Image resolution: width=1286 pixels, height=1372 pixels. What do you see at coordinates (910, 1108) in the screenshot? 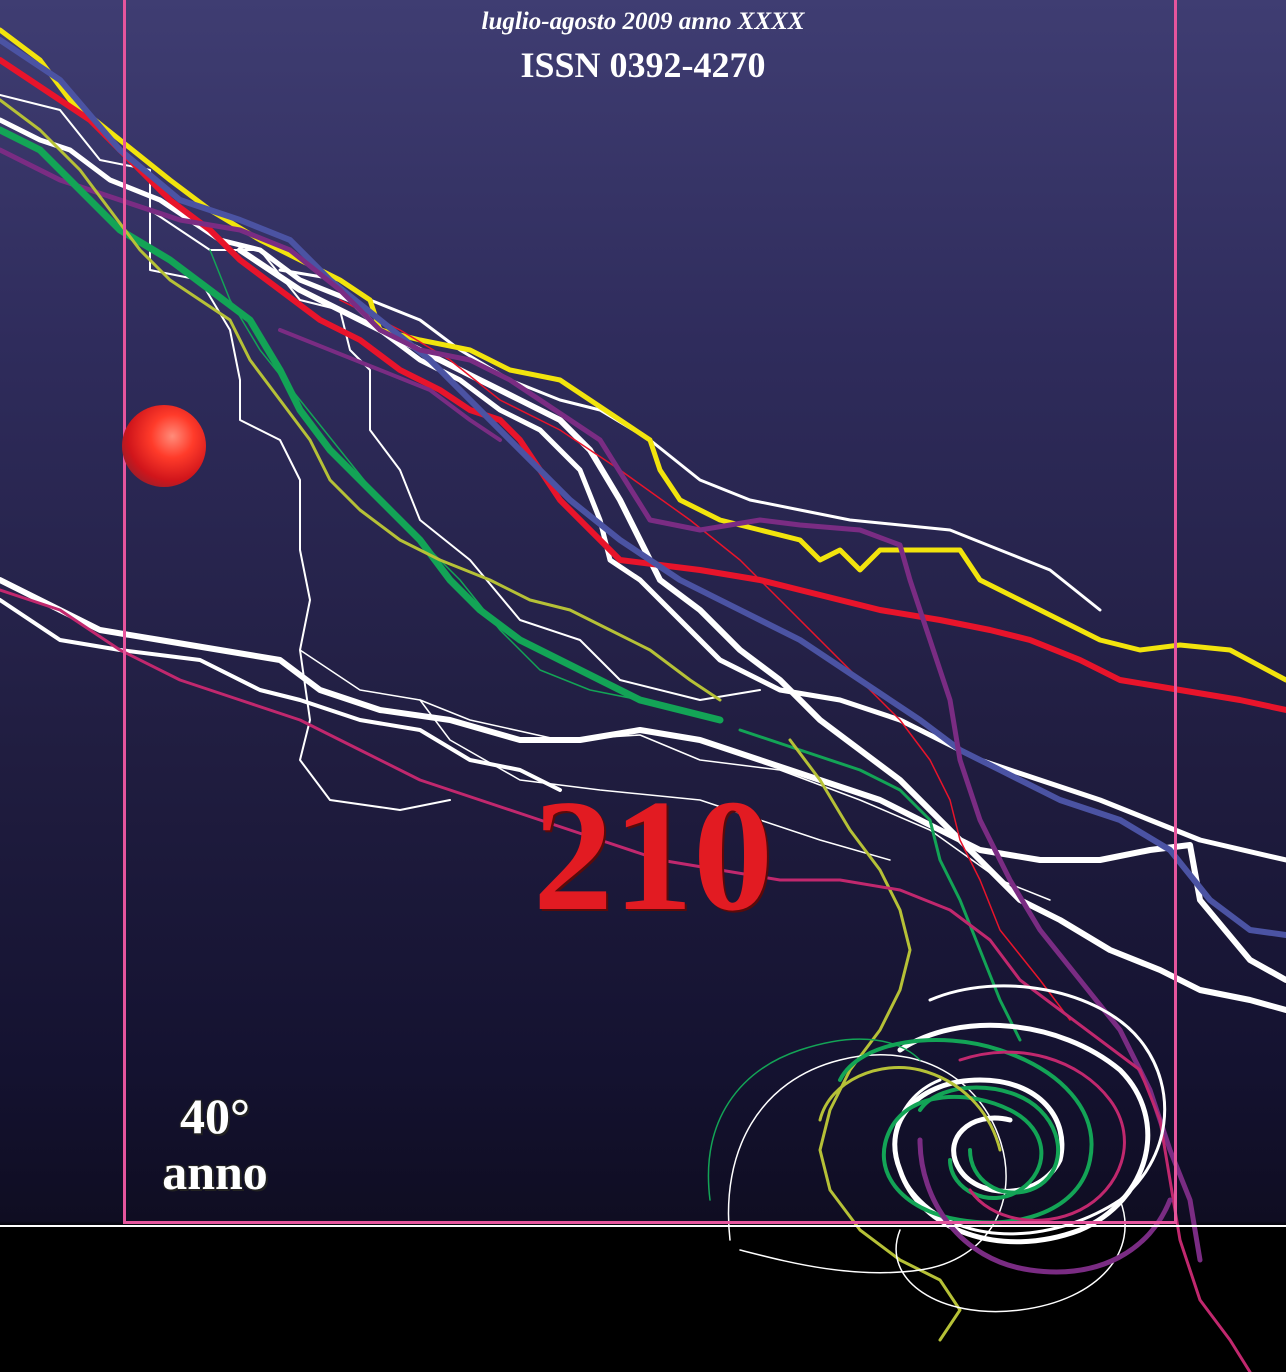
I see `loop-olive` at bounding box center [910, 1108].